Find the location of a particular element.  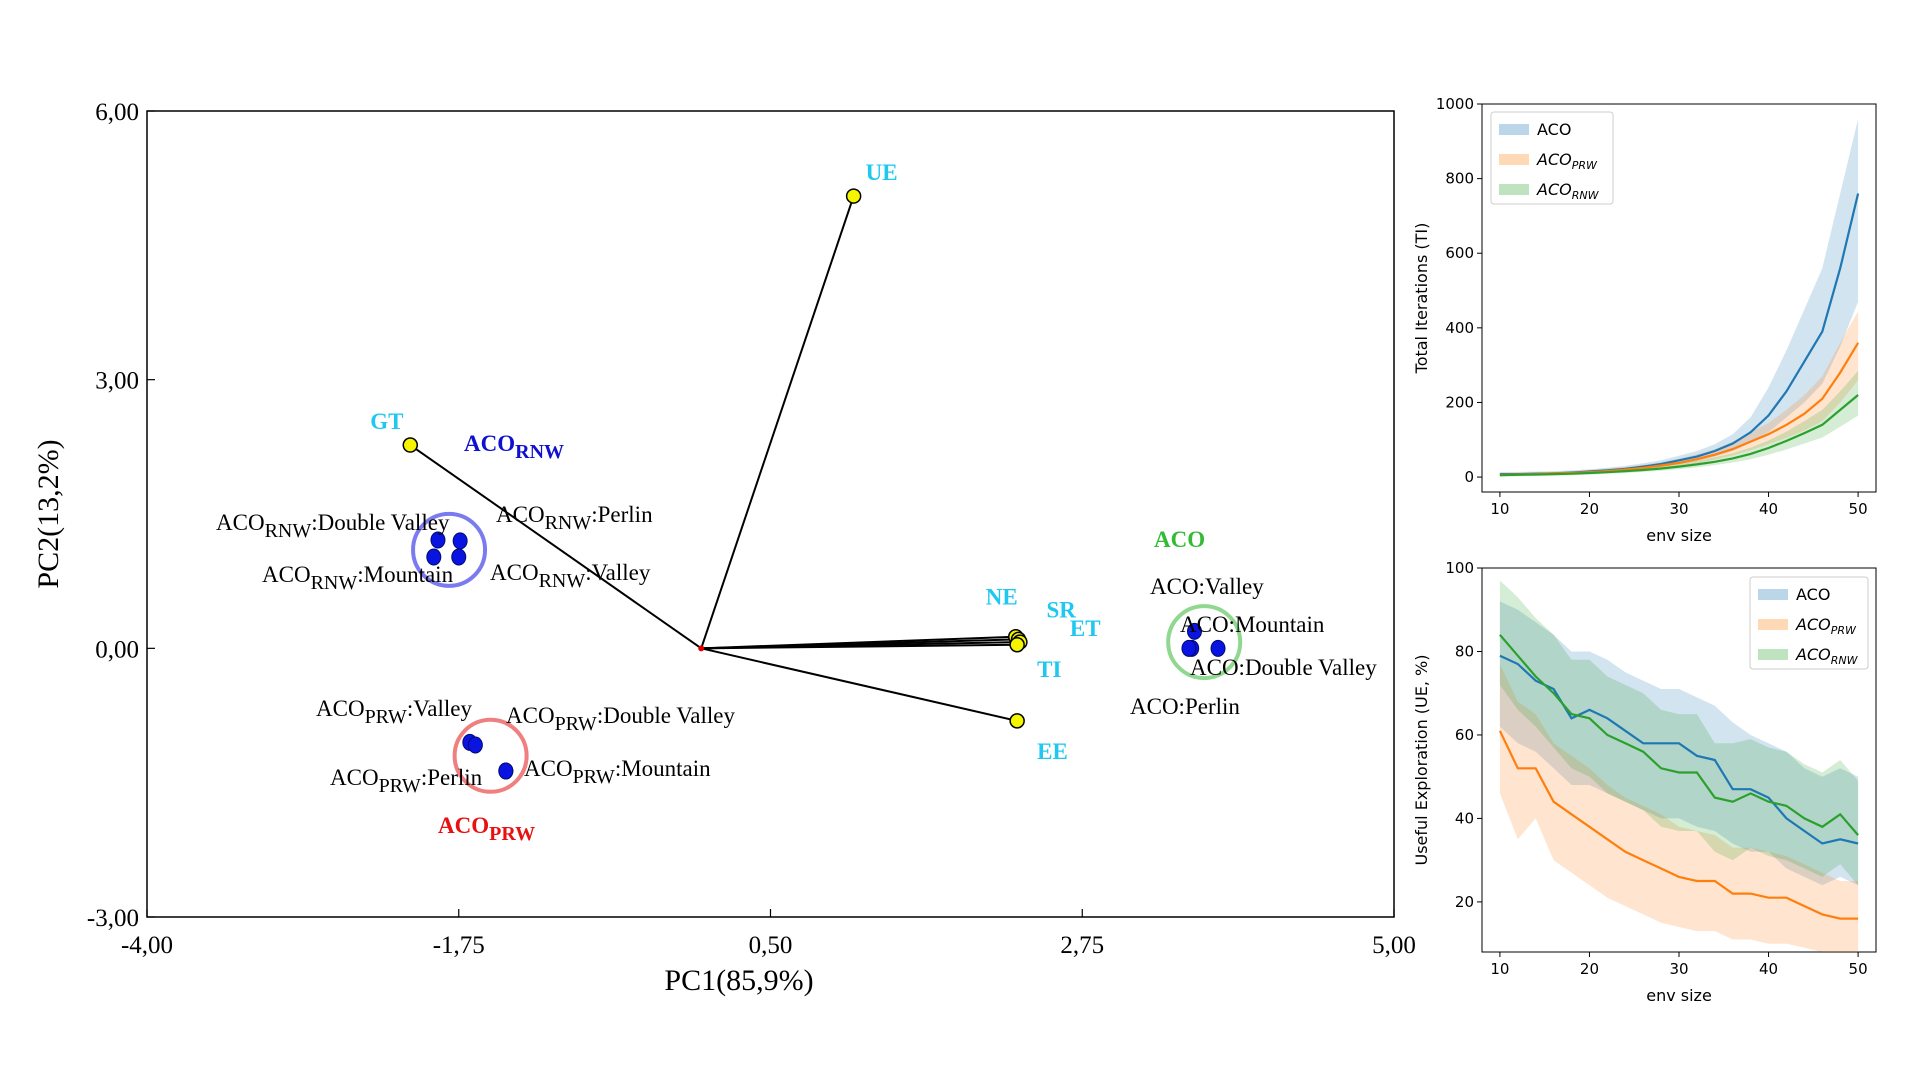

ti-y-tick-label: 200 is located at coordinates (1459, 402).